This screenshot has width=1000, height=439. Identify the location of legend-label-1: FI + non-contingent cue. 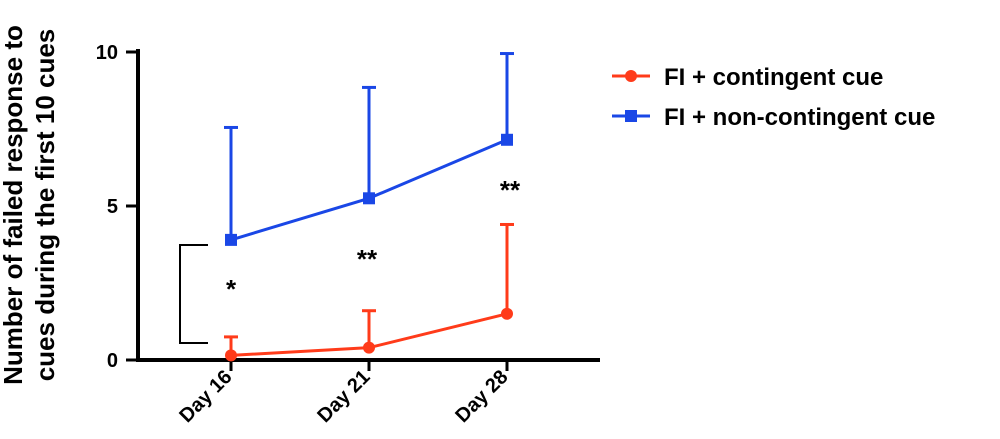
(799, 117).